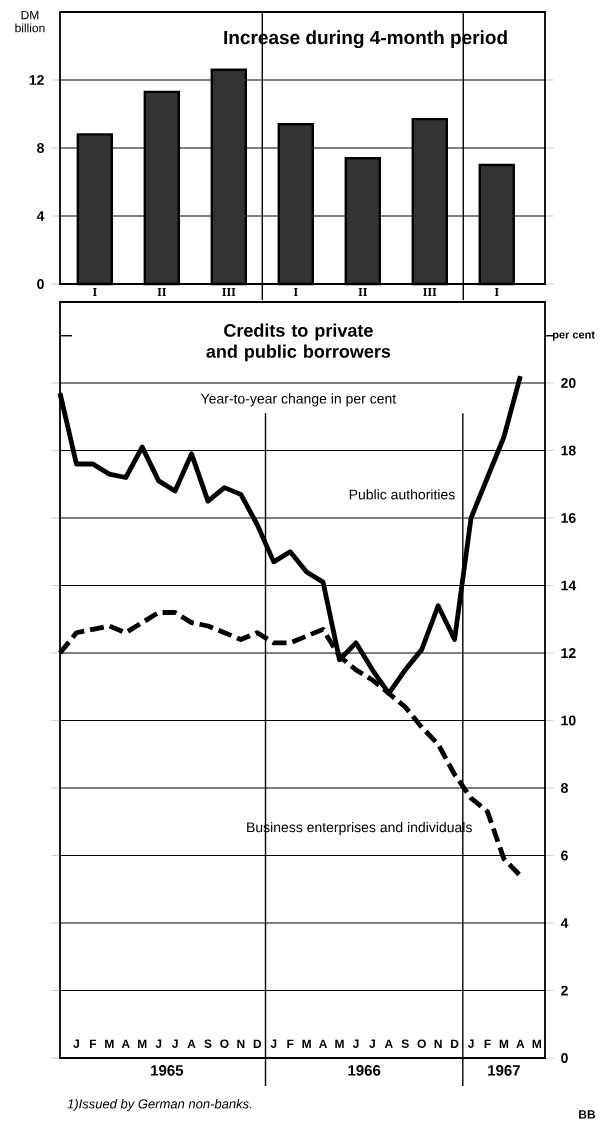  Describe the element at coordinates (587, 1114) in the screenshot. I see `text: BB` at that location.